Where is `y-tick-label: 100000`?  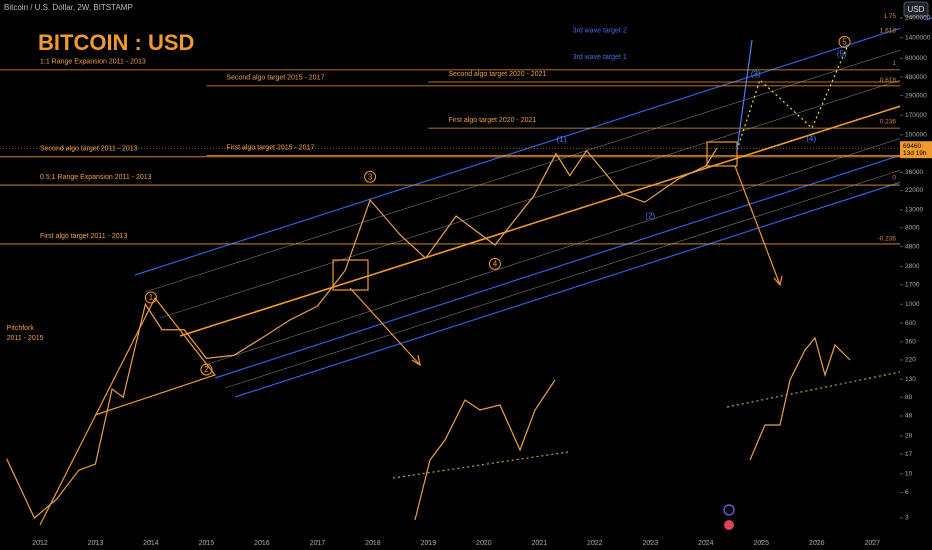
y-tick-label: 100000 is located at coordinates (916, 135).